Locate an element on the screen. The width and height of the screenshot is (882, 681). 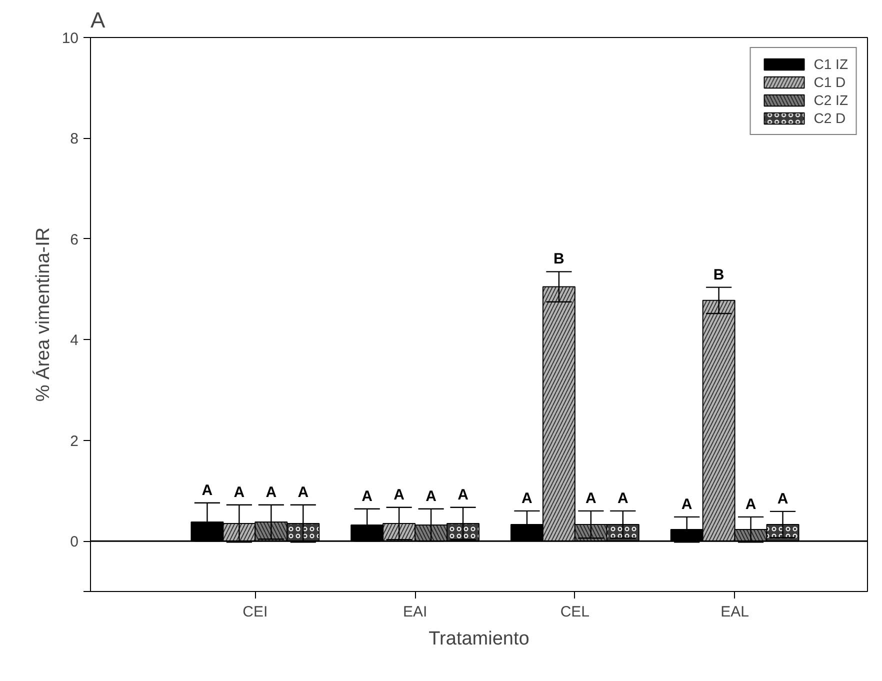
x-tick-label: EAI is located at coordinates (415, 612).